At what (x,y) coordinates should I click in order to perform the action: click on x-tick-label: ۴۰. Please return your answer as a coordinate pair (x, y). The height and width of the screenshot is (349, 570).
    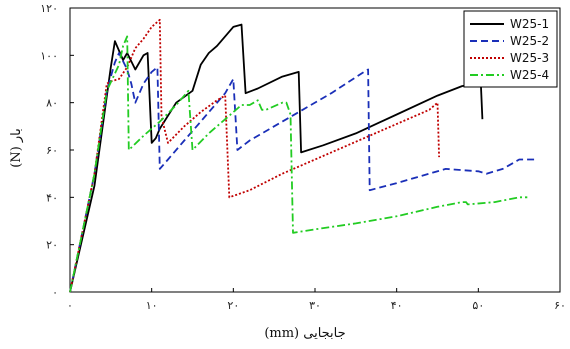
    Looking at the image, I should click on (397, 305).